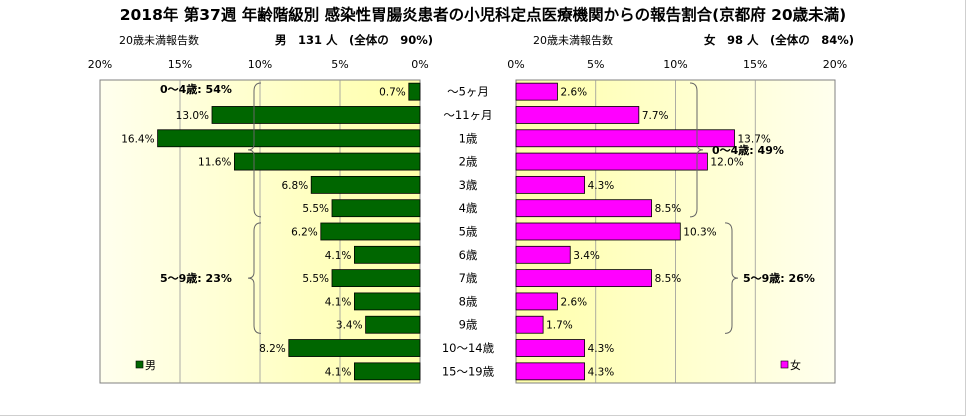 The height and width of the screenshot is (417, 967). What do you see at coordinates (214, 163) in the screenshot?
I see `left-data-label: 11.6%` at bounding box center [214, 163].